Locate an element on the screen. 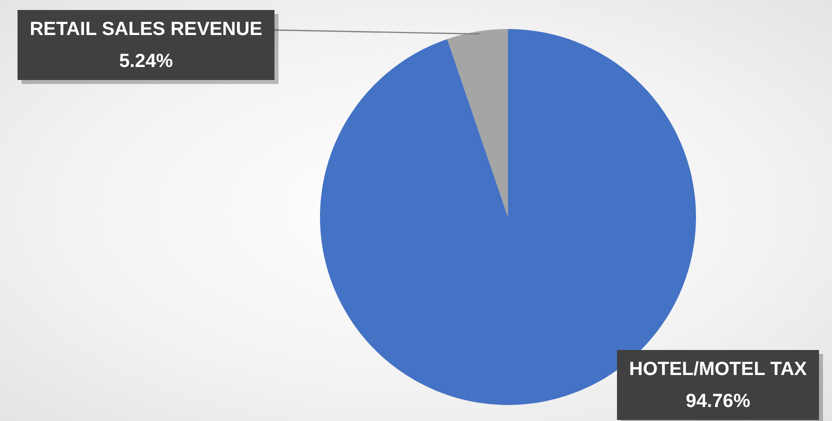 The width and height of the screenshot is (832, 421). data-label: 94.76% is located at coordinates (718, 401).